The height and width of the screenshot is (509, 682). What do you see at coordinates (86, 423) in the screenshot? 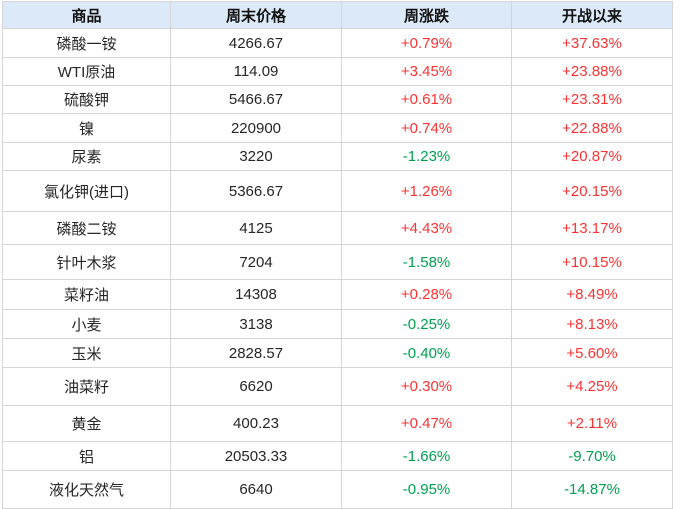
I see `commodity-cell: 黄金` at bounding box center [86, 423].